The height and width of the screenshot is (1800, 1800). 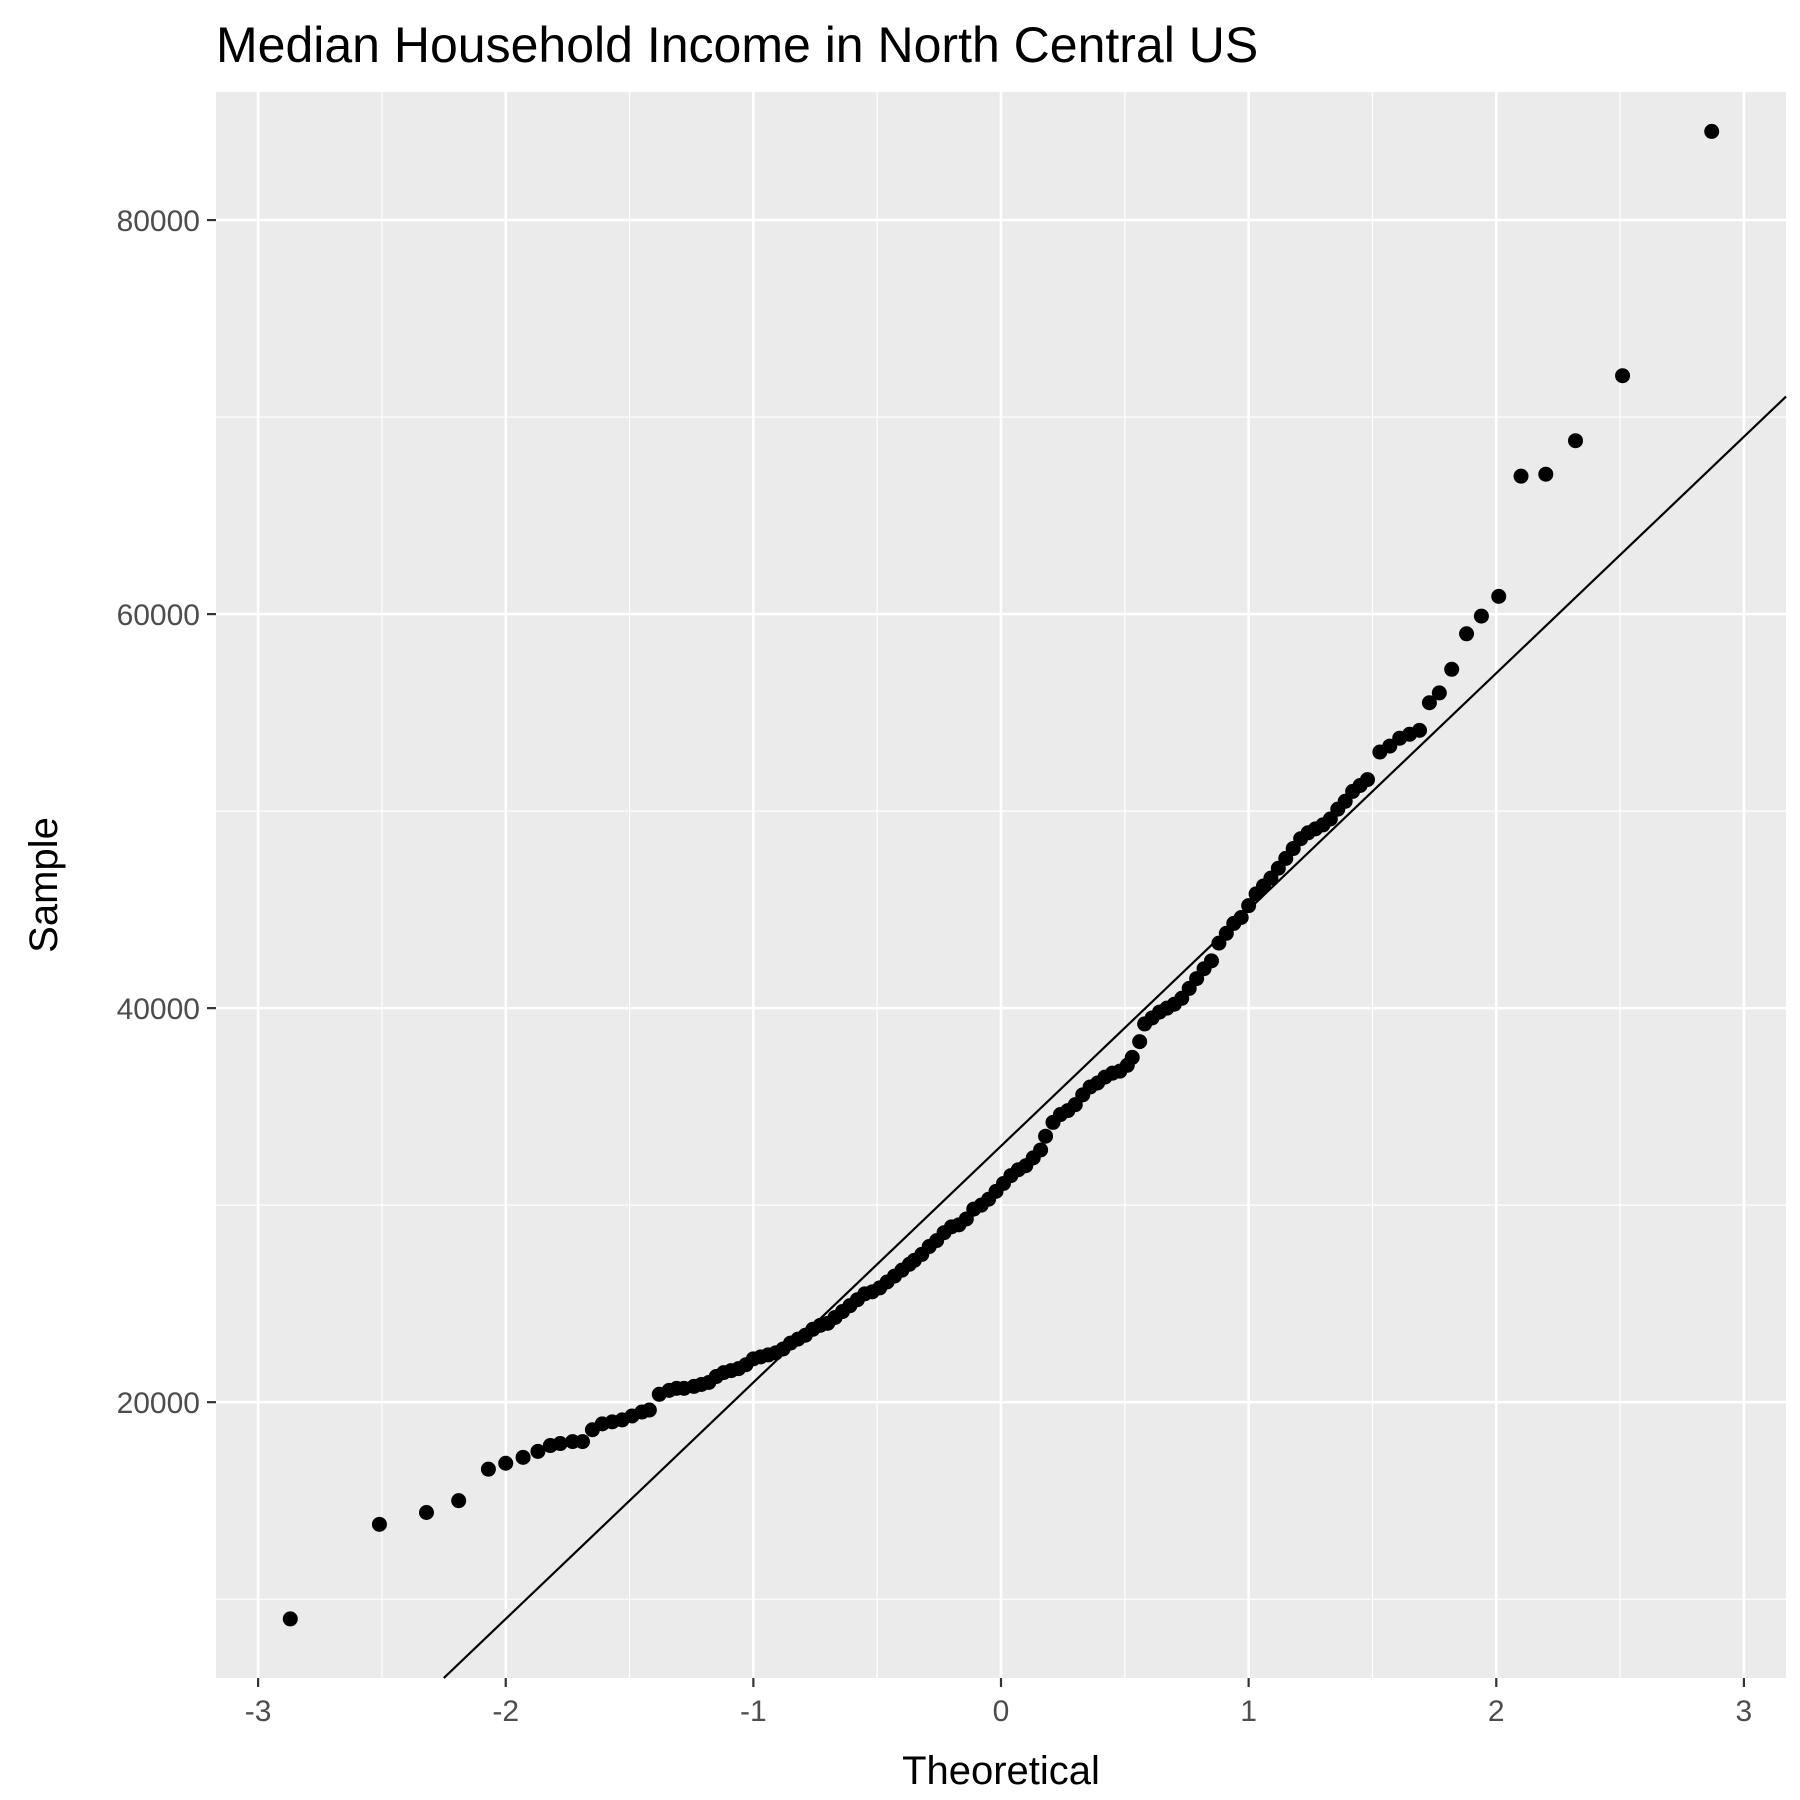 I want to click on y-tick-label: 80000, so click(x=158, y=221).